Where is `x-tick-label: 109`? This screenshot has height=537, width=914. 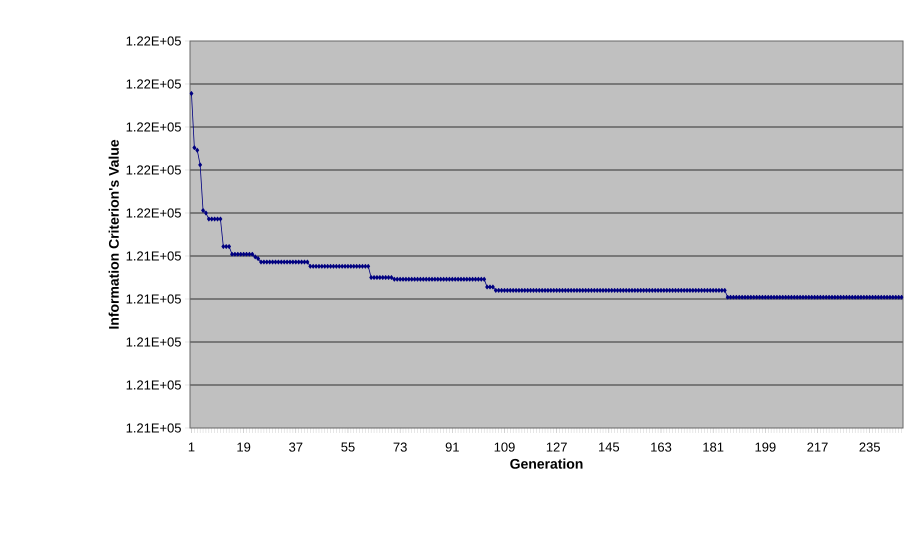 x-tick-label: 109 is located at coordinates (504, 447).